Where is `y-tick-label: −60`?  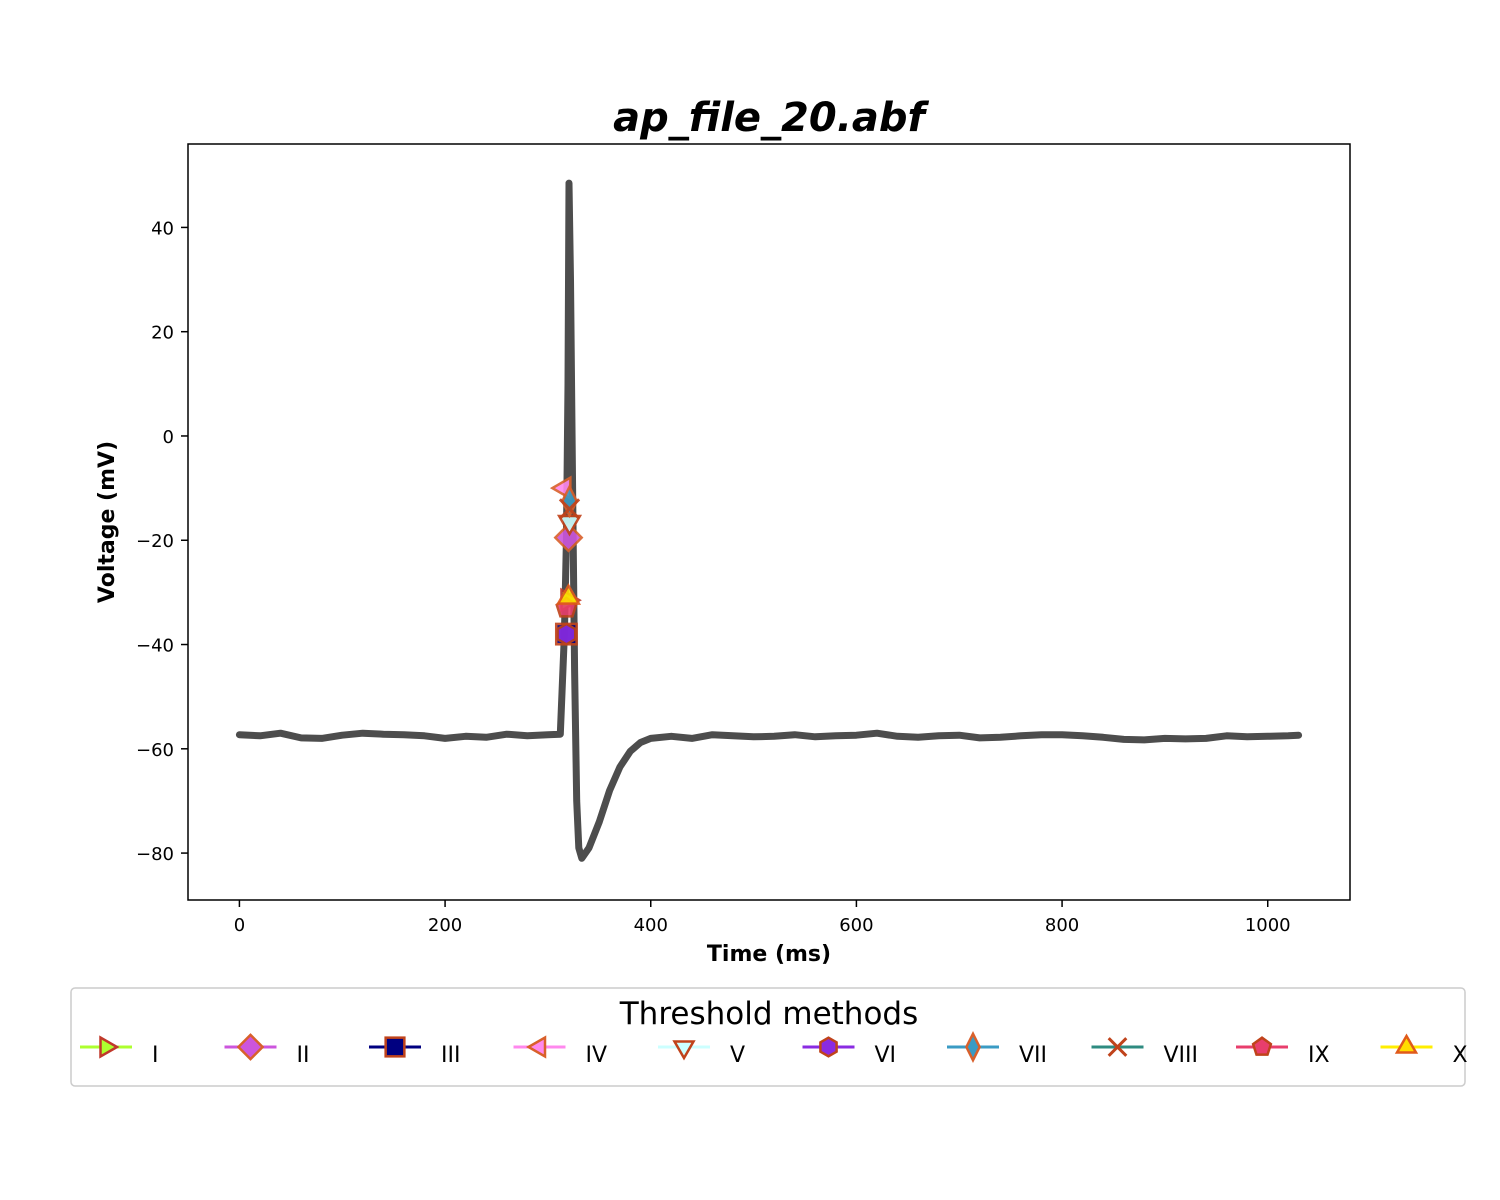 y-tick-label: −60 is located at coordinates (155, 750).